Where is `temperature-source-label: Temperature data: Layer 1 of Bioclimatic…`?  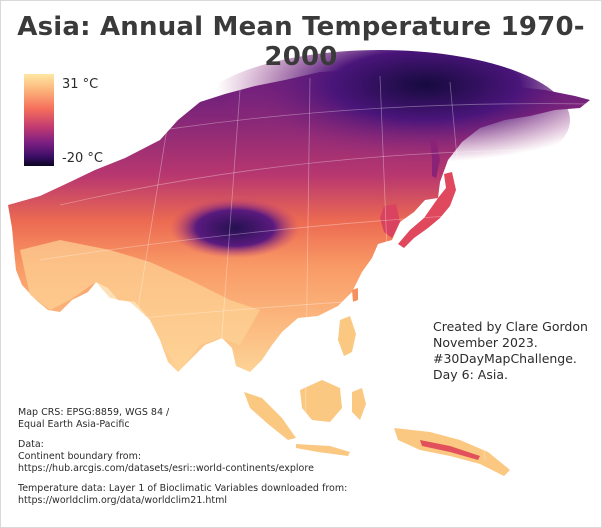
temperature-source-label: Temperature data: Layer 1 of Bioclimatic… is located at coordinates (183, 488).